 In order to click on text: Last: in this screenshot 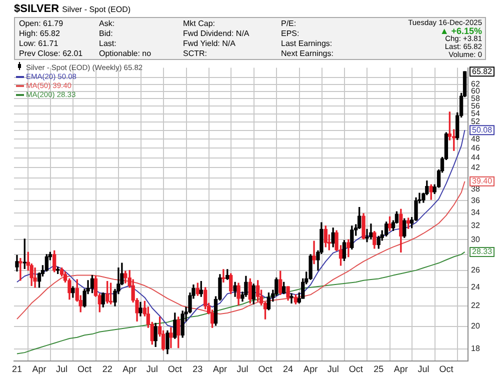, I will do `click(107, 43)`.